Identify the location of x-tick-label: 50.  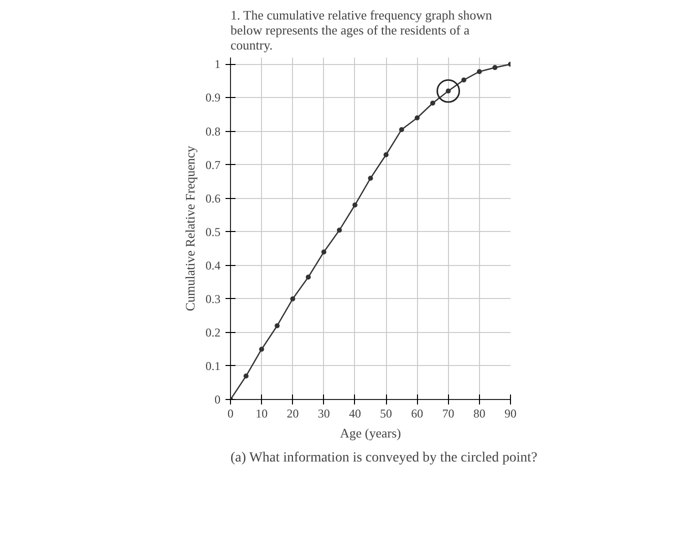
(386, 413).